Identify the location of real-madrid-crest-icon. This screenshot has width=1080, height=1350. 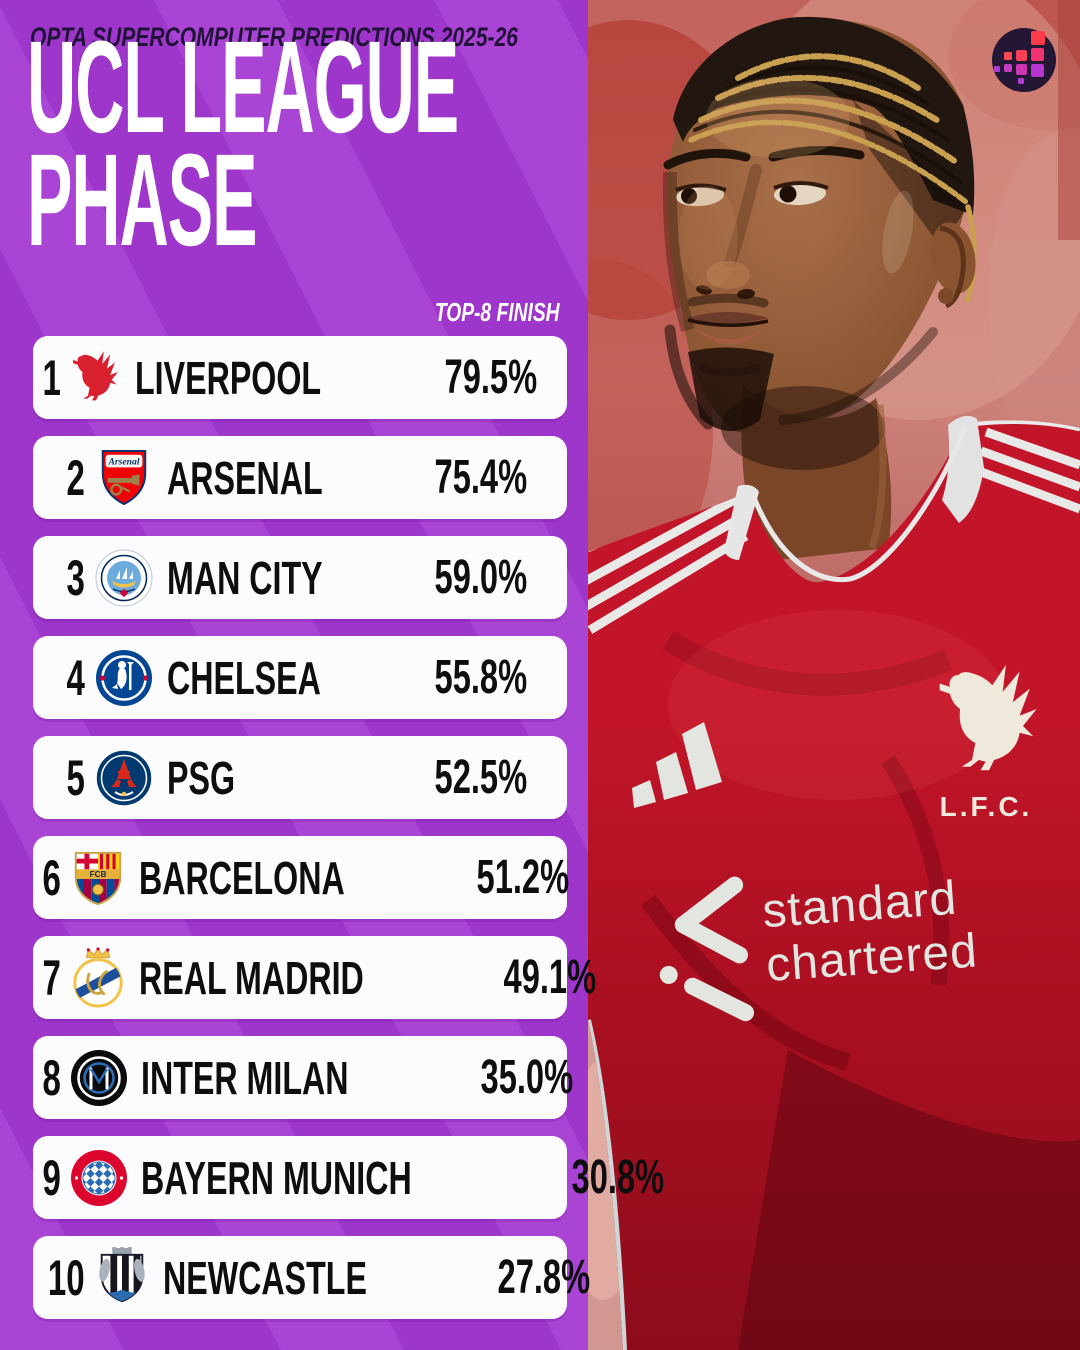
(98, 978).